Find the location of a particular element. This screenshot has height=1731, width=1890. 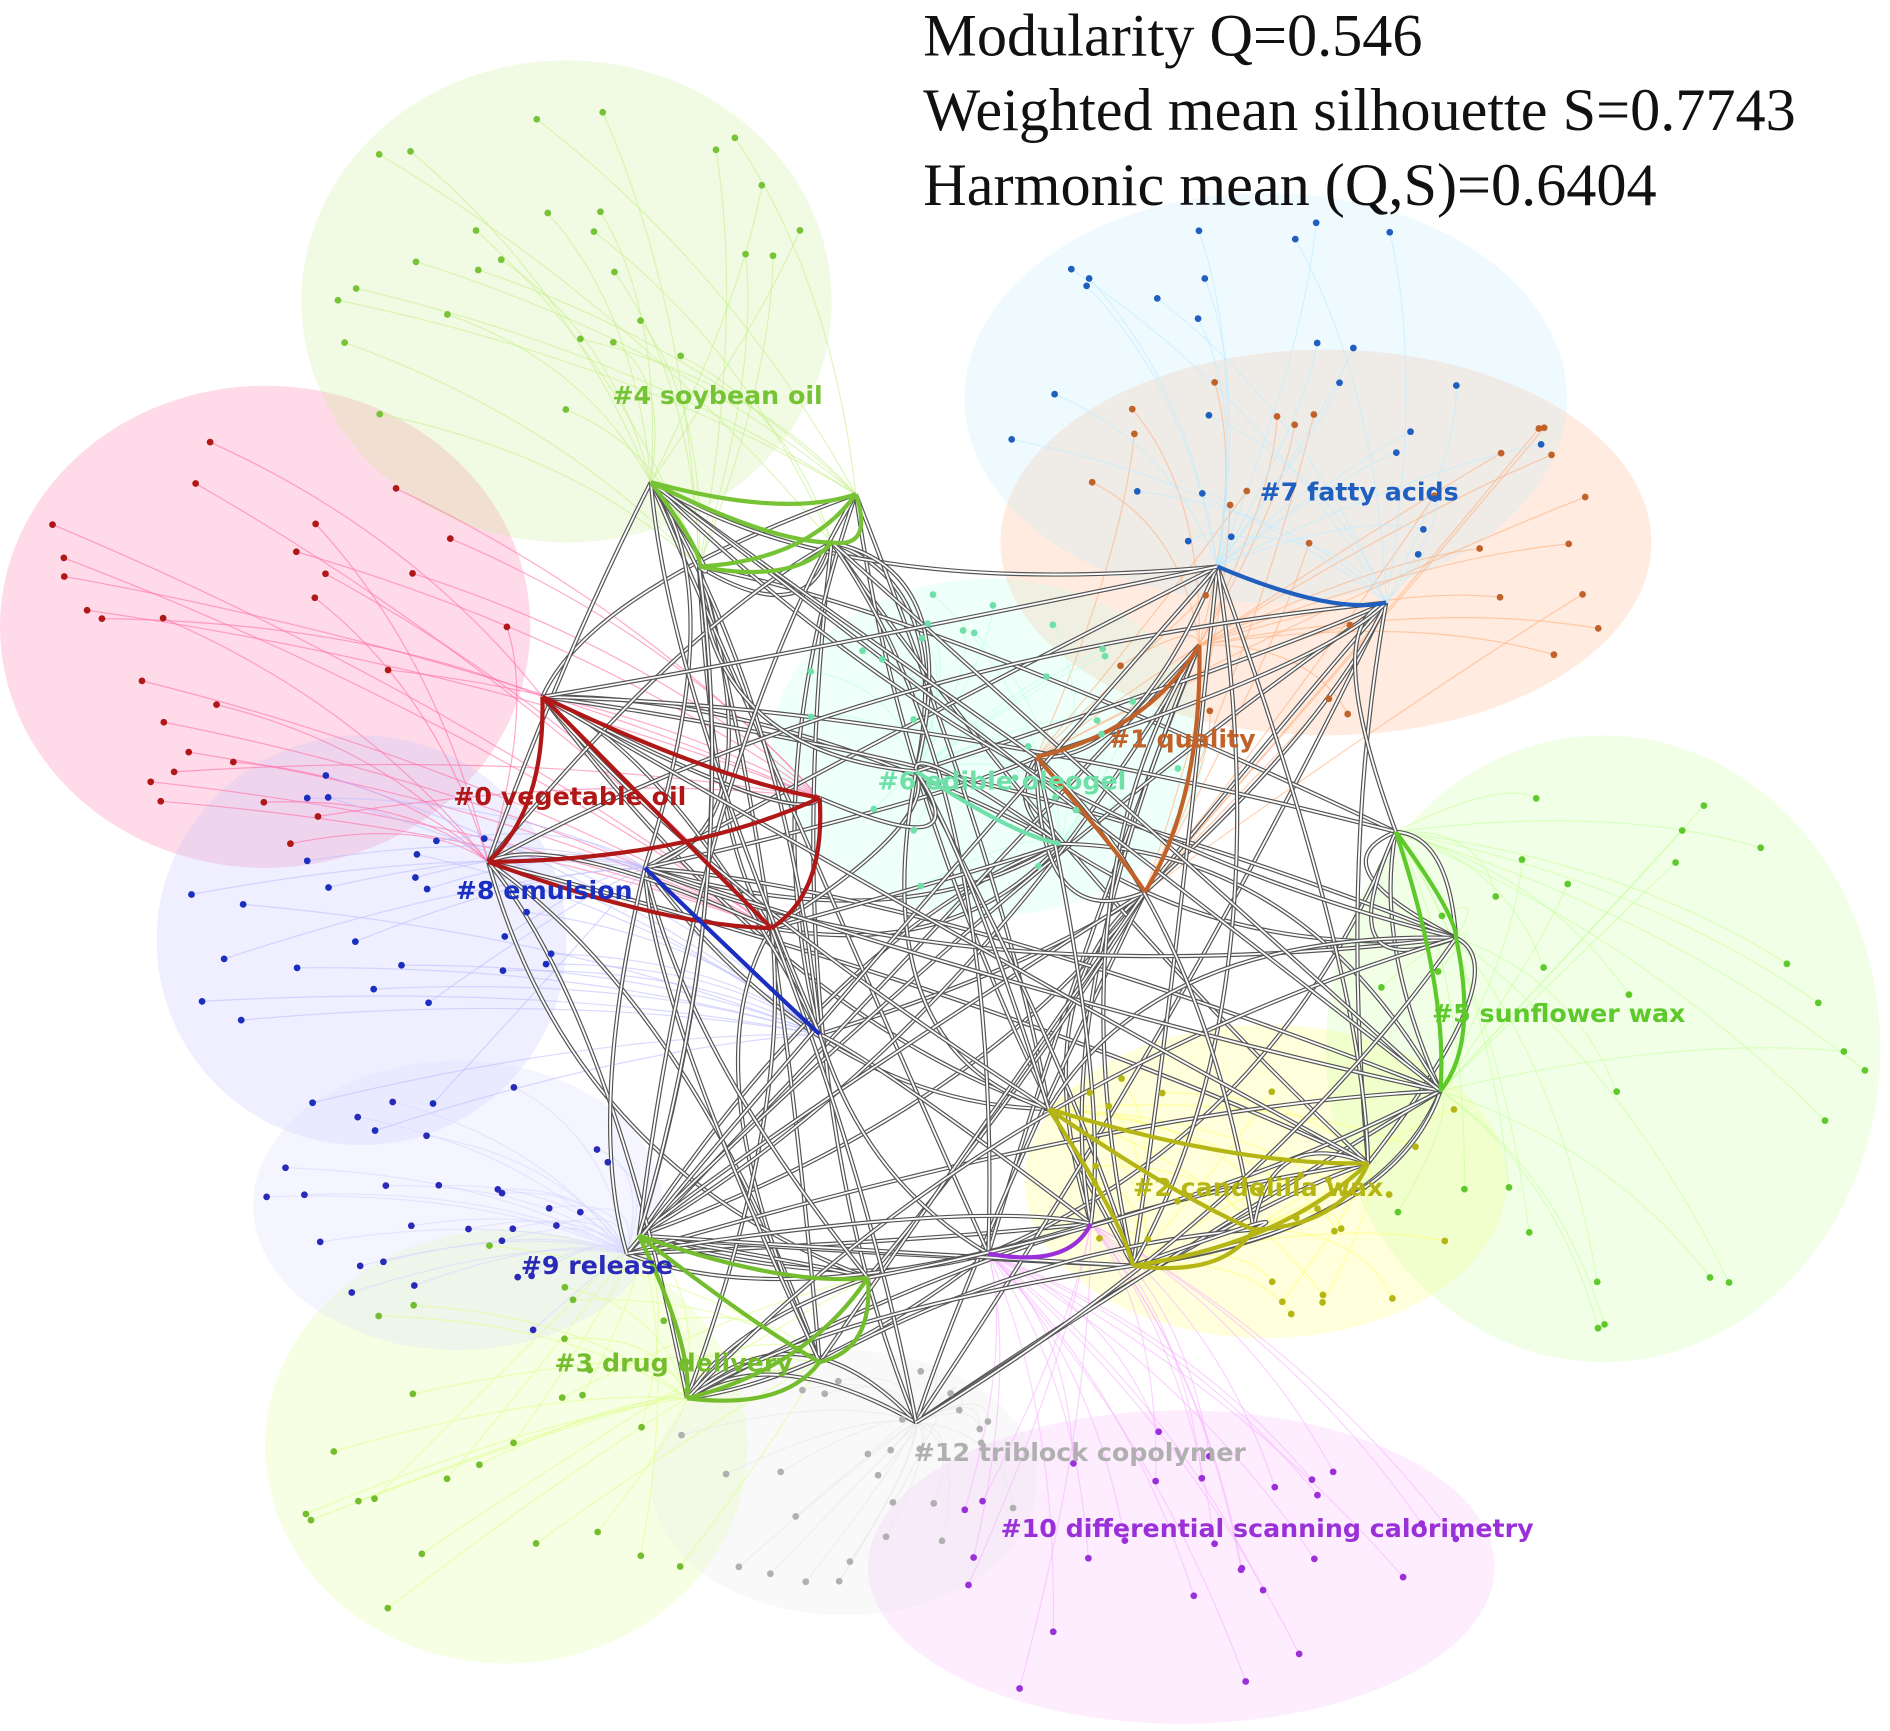

cluster-label: #4 soybean oil is located at coordinates (717, 395).